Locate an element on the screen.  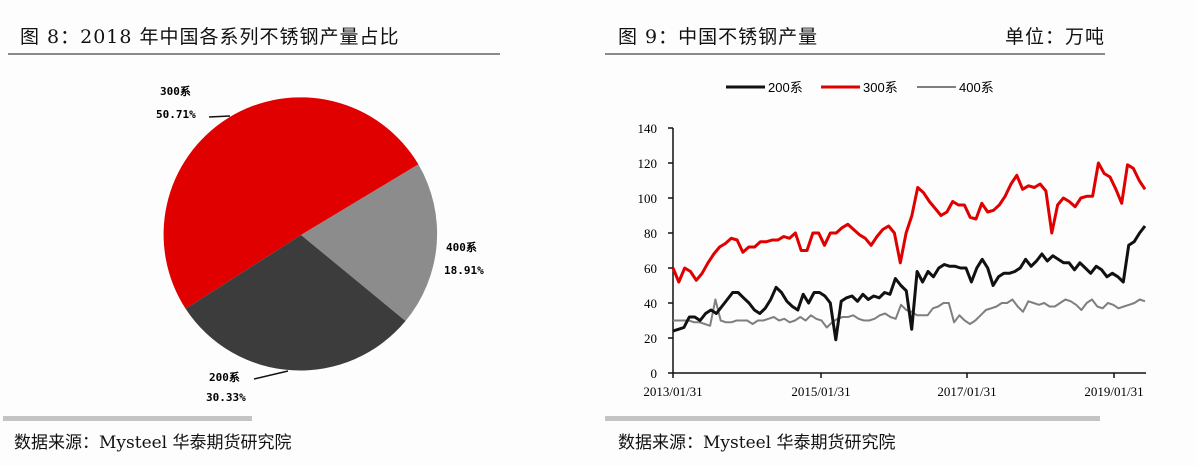
line-source: 数据来源：Mysteel 华泰期货研究院 is located at coordinates (757, 443).